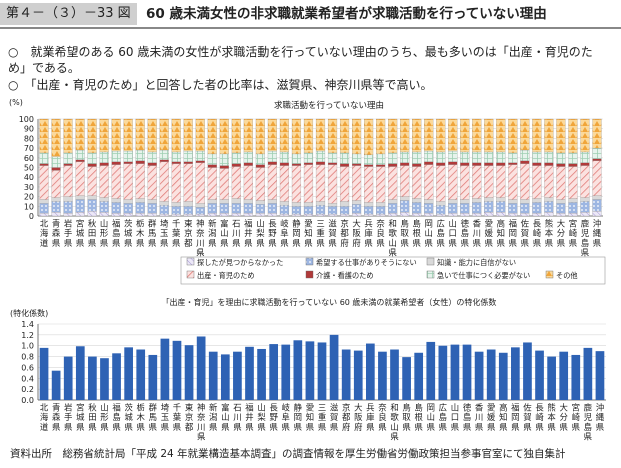 The width and height of the screenshot is (621, 468). Describe the element at coordinates (525, 233) in the screenshot. I see `x-tick-label: 佐賀県` at that location.